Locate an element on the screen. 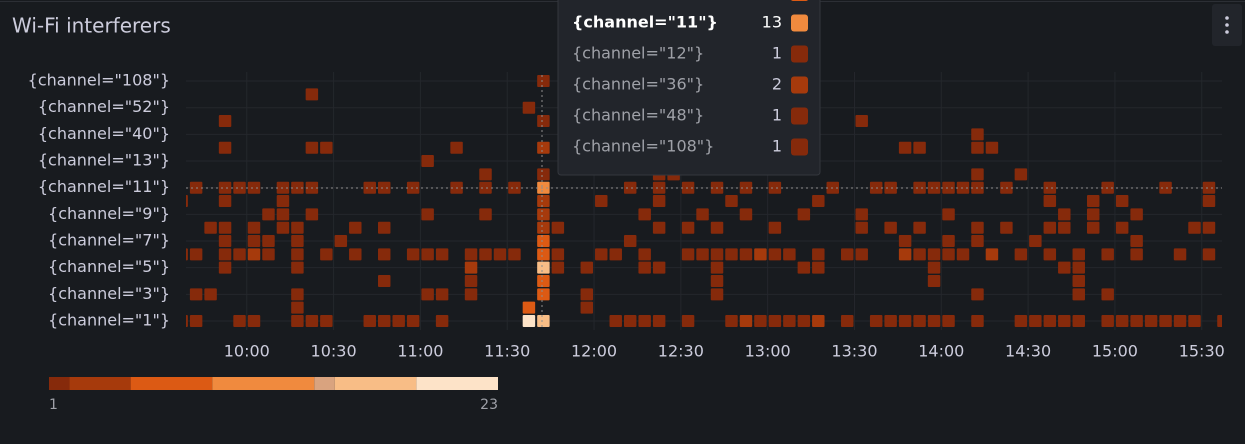  tooltip-value: 2 is located at coordinates (777, 84).